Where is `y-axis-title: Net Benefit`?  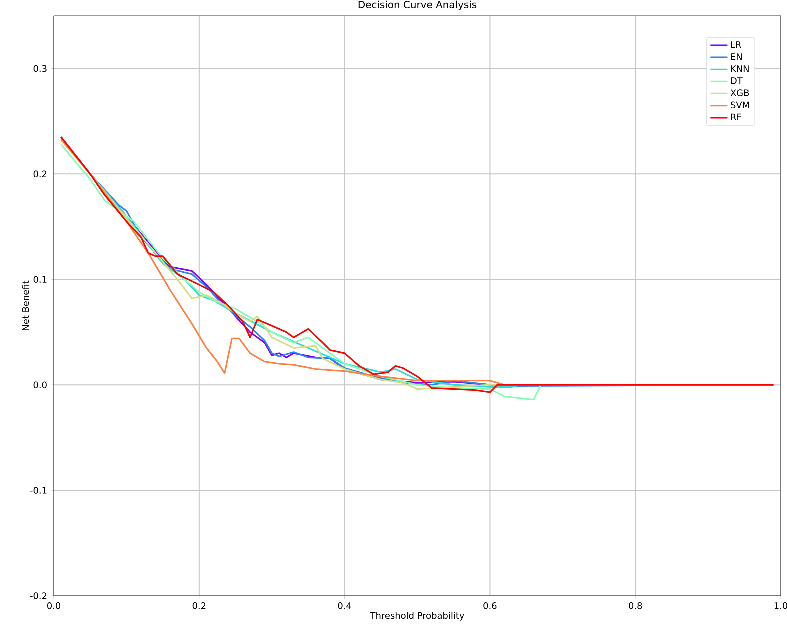
y-axis-title: Net Benefit is located at coordinates (26, 305).